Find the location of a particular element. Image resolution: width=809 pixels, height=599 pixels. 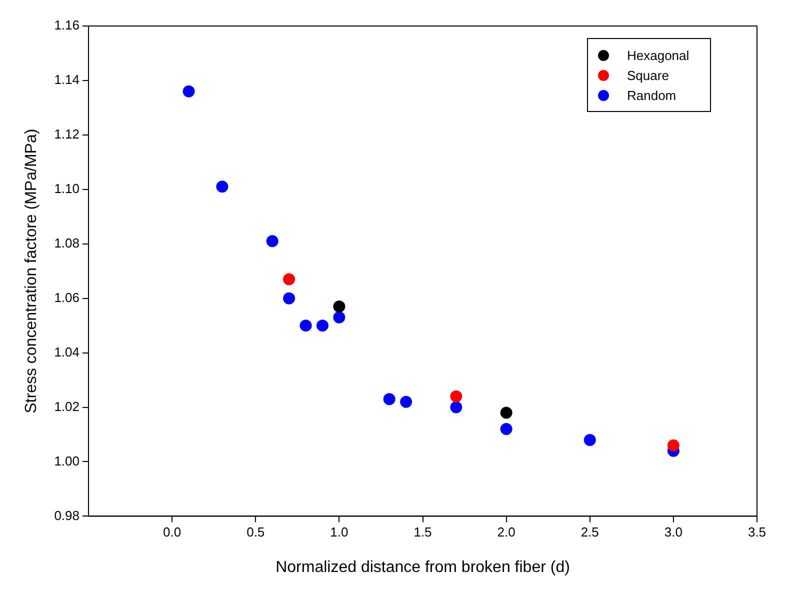

x-tick-label: 1.5 is located at coordinates (423, 532).